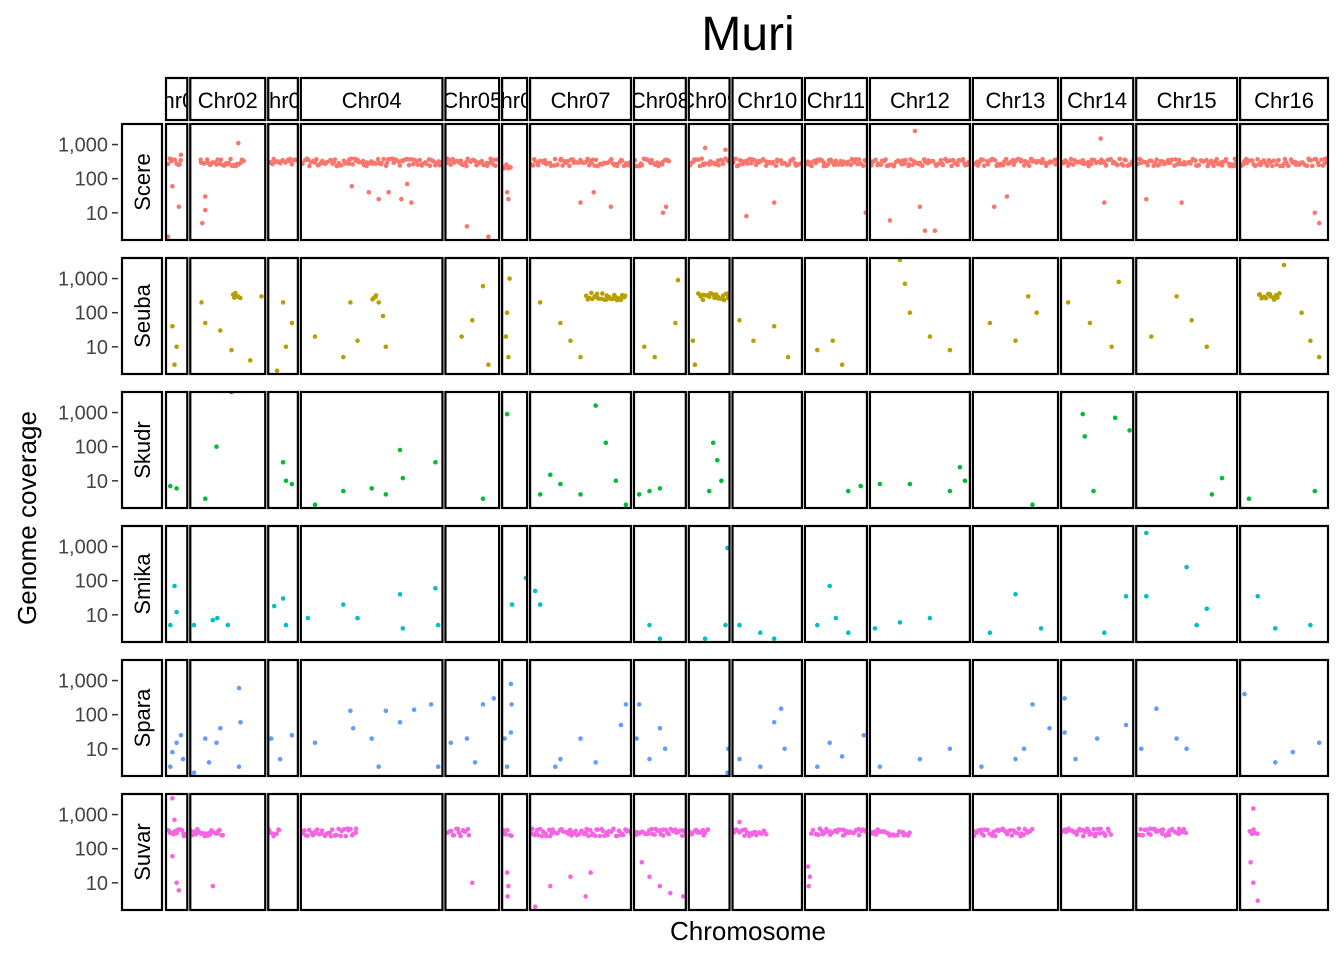  I want to click on facet-panel-smika-chr07, so click(581, 584).